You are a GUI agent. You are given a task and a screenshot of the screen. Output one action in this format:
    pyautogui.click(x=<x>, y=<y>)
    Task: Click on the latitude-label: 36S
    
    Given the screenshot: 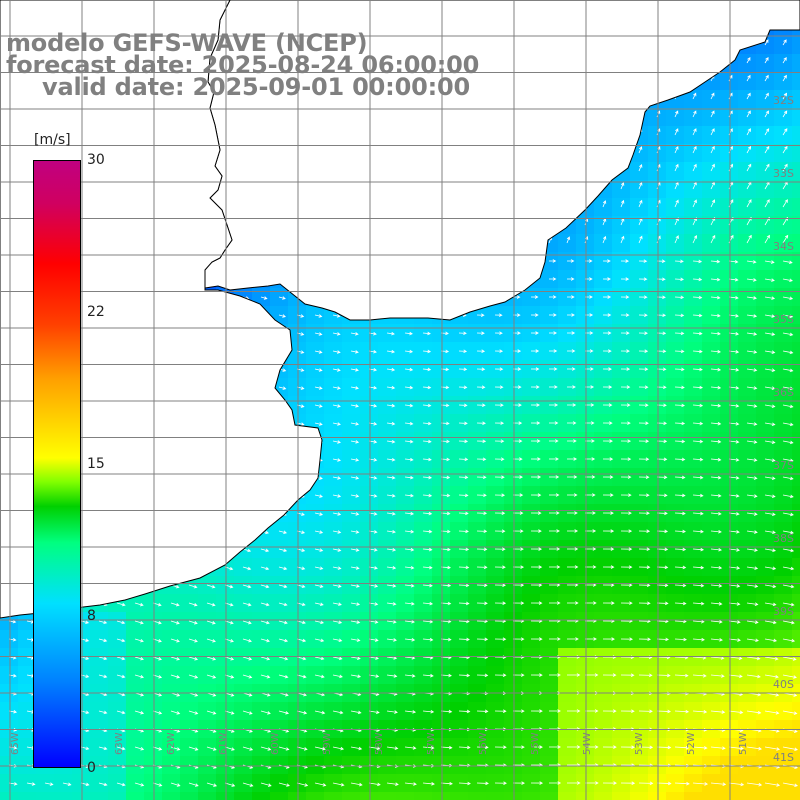 What is the action you would take?
    pyautogui.click(x=783, y=392)
    